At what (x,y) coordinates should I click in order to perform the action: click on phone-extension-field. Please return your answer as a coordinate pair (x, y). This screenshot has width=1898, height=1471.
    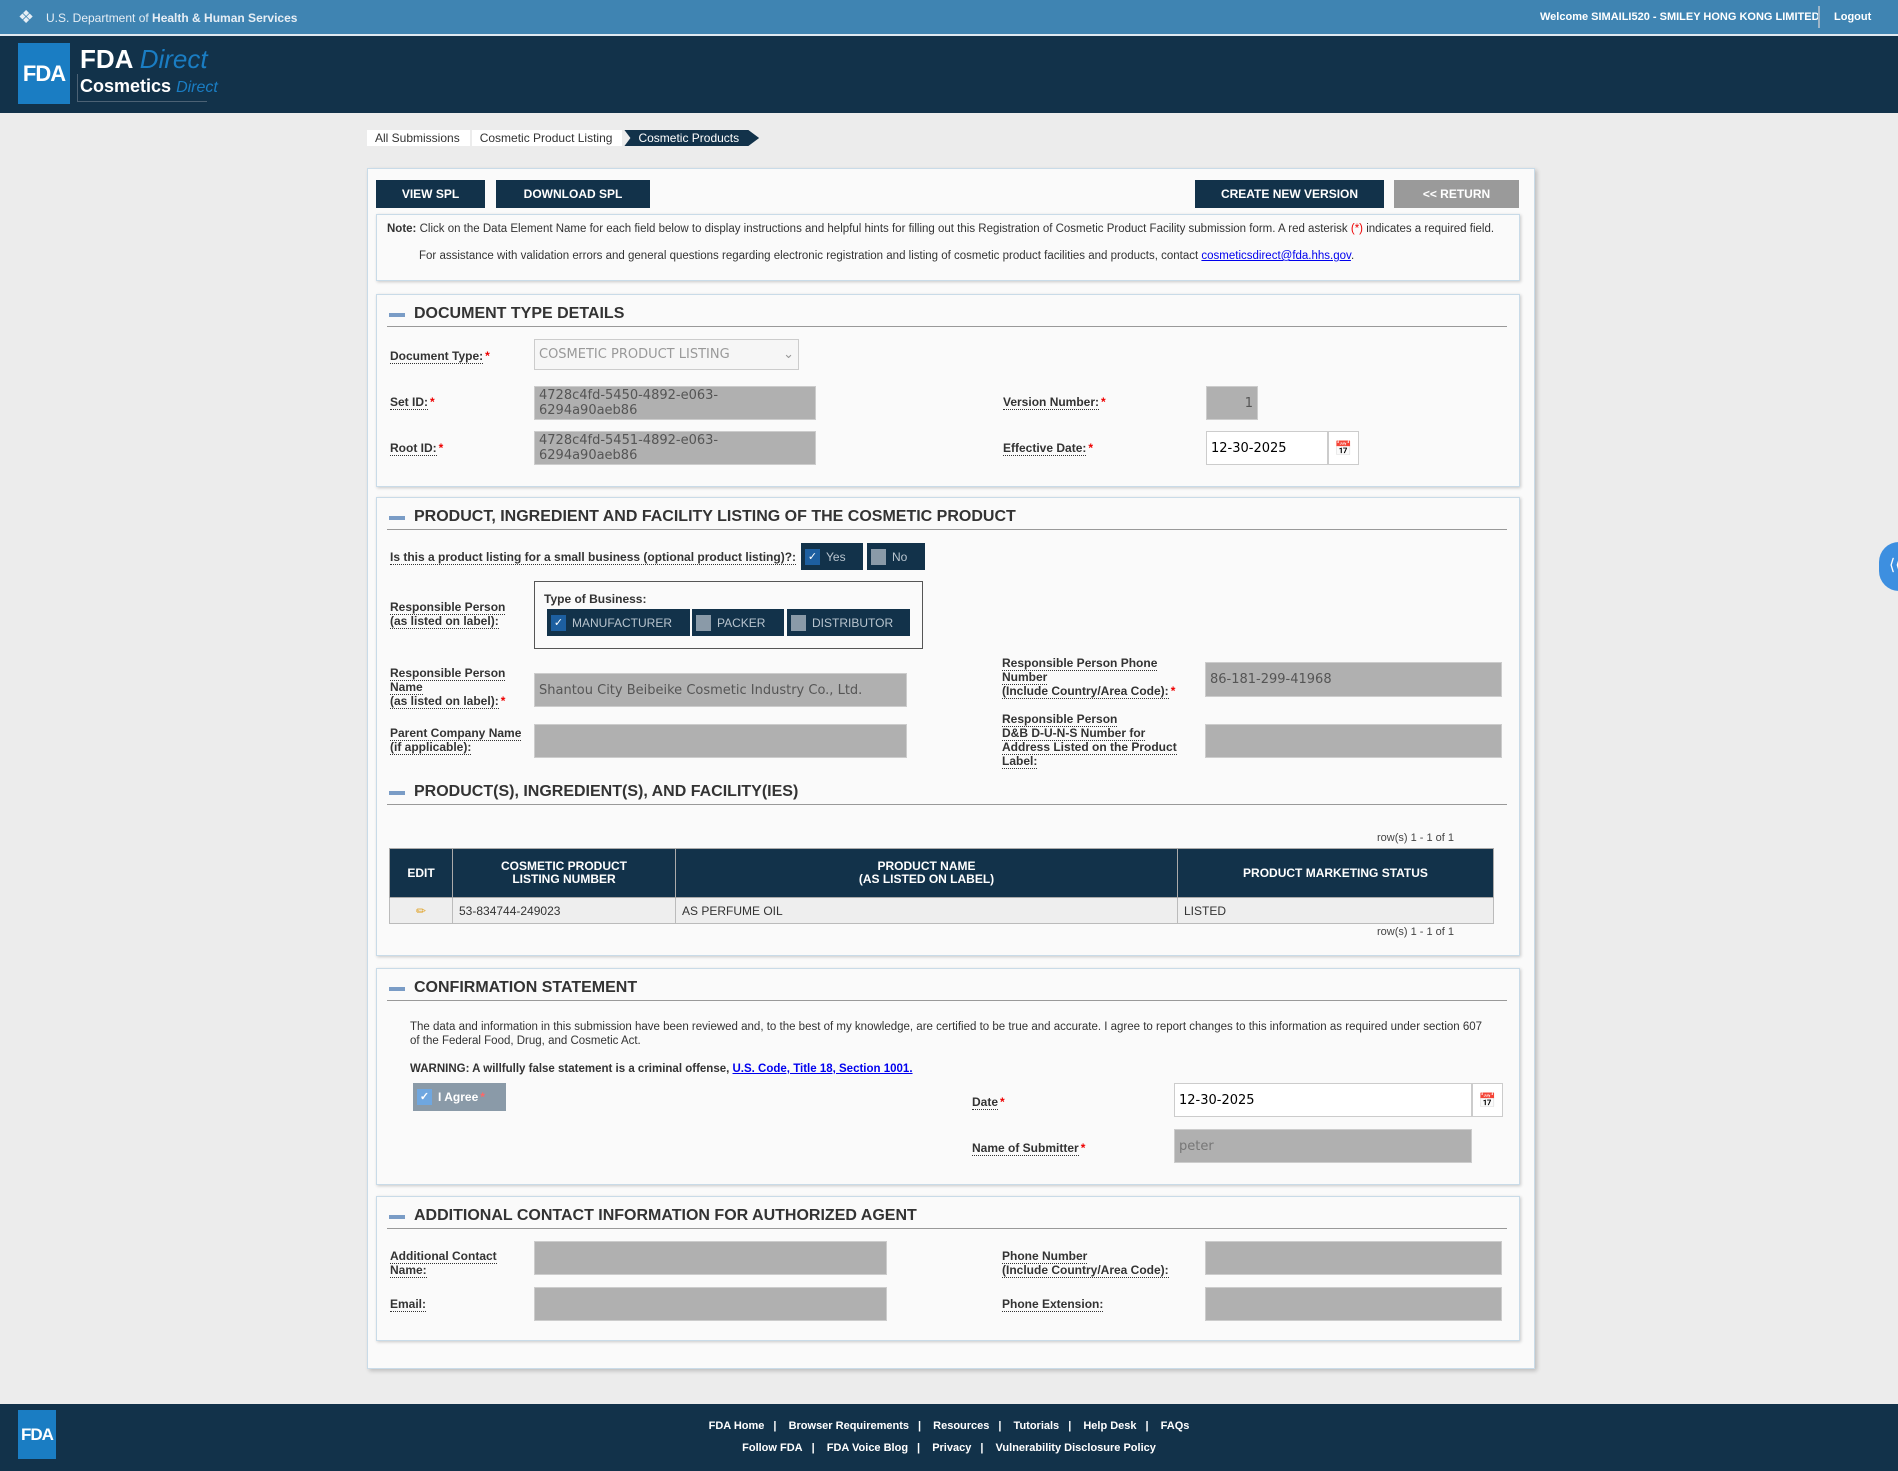
    Looking at the image, I should click on (1353, 1304).